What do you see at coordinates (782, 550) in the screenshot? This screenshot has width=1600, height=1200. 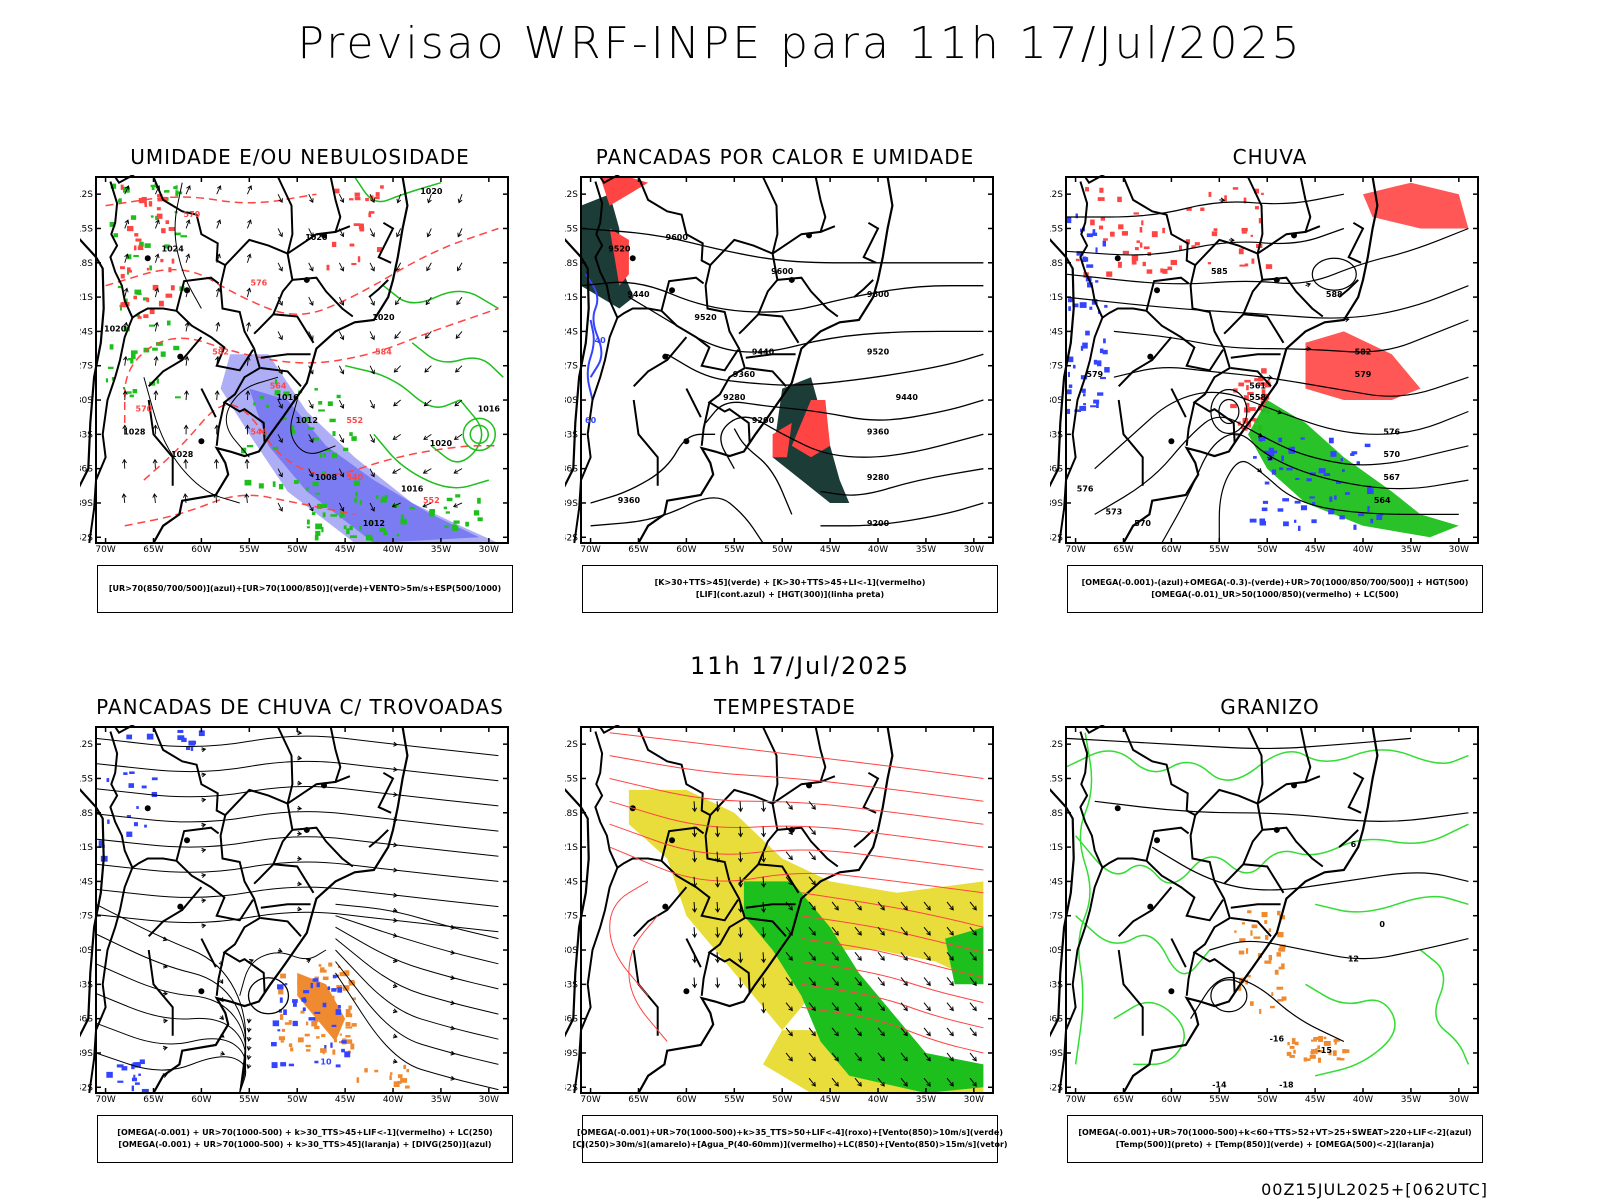 I see `lon-label: 50W` at bounding box center [782, 550].